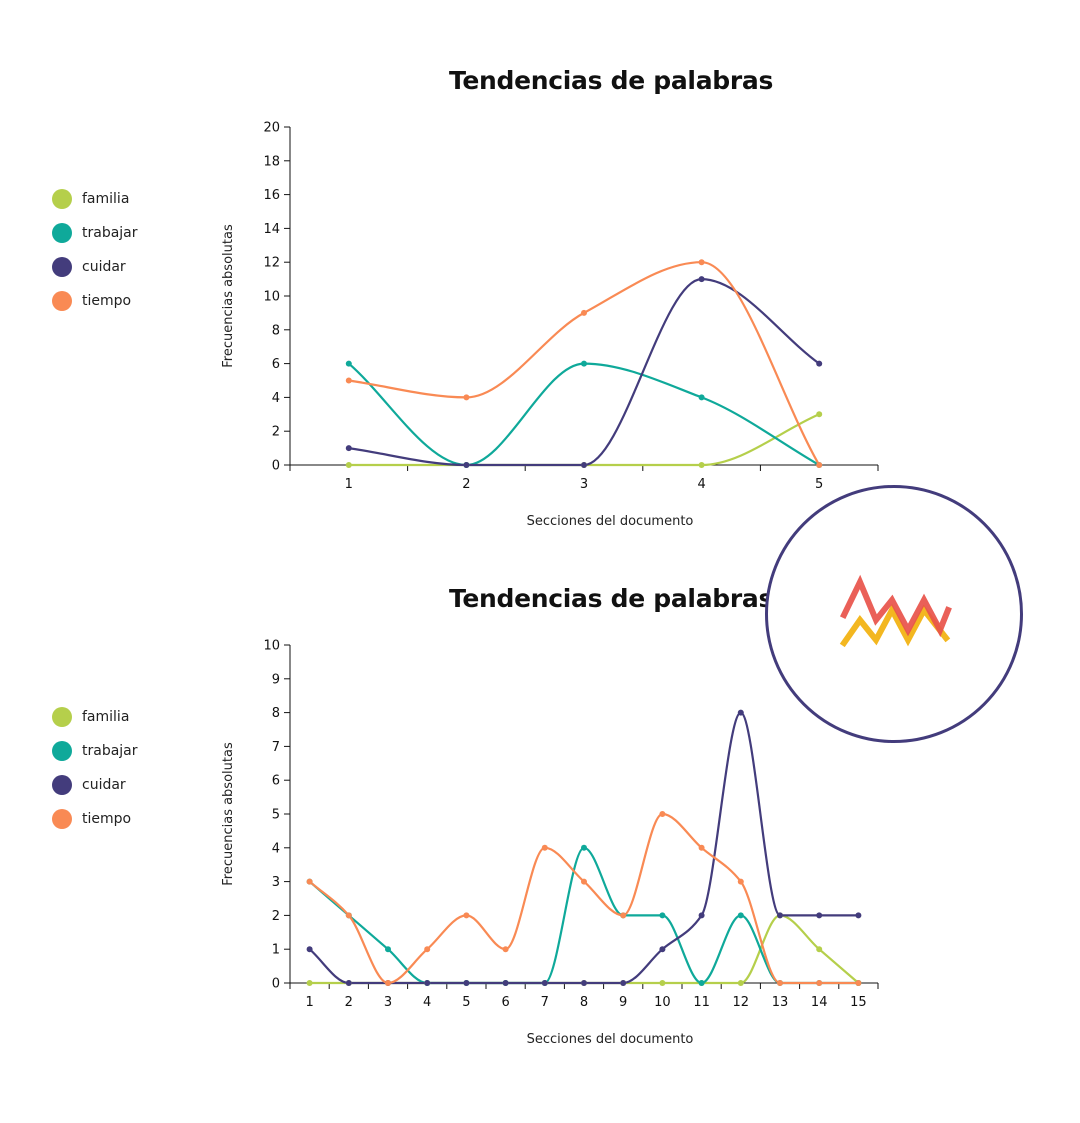 Image resolution: width=1080 pixels, height=1123 pixels. I want to click on legend-label: familia, so click(106, 717).